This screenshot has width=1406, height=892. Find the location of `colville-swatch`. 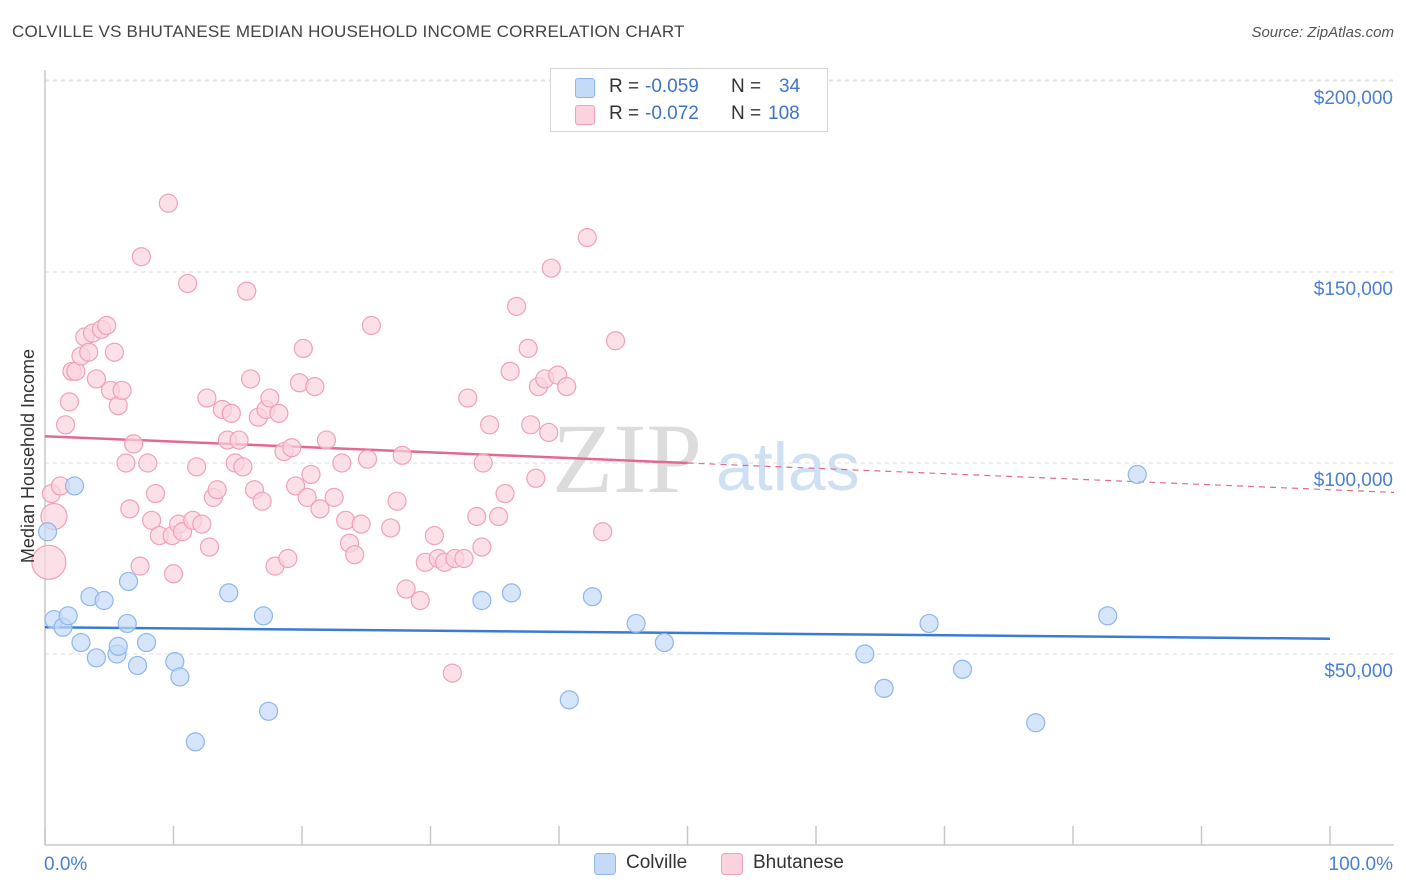

colville-swatch is located at coordinates (585, 88).